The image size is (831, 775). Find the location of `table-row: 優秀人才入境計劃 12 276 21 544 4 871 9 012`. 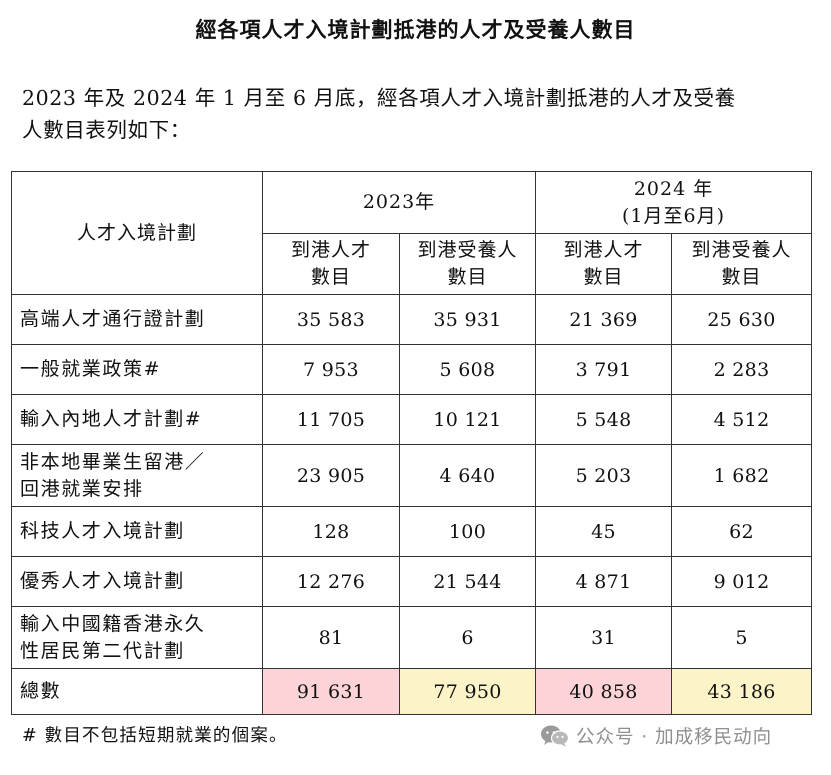

table-row: 優秀人才入境計劃 12 276 21 544 4 871 9 012 is located at coordinates (412, 581).